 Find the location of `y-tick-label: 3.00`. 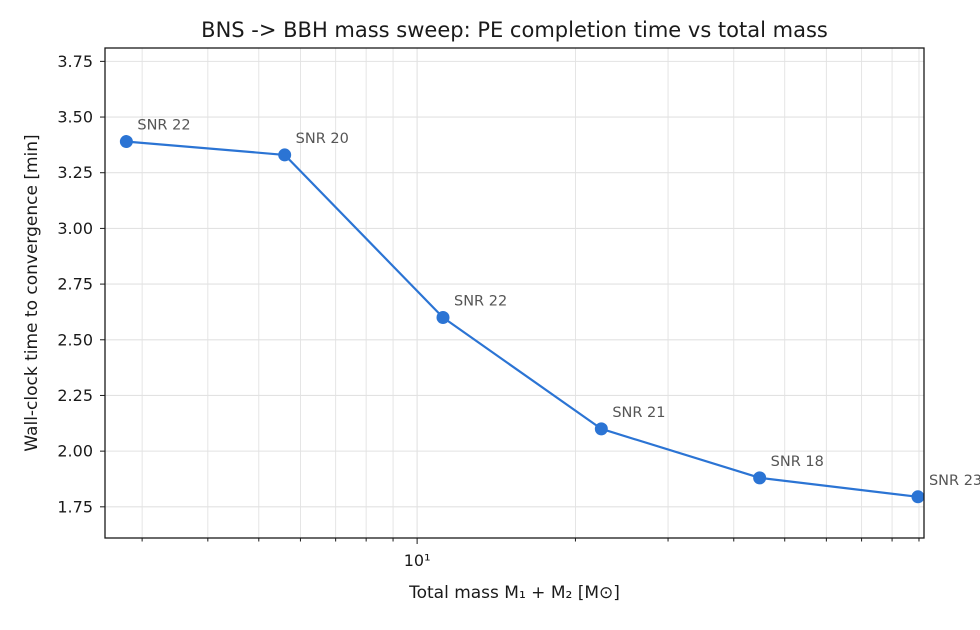

y-tick-label: 3.00 is located at coordinates (75, 228).